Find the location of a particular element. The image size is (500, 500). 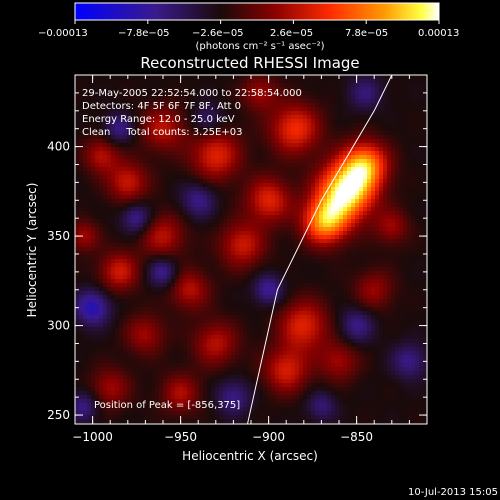

y-tick-label: 400 is located at coordinates (58, 147).